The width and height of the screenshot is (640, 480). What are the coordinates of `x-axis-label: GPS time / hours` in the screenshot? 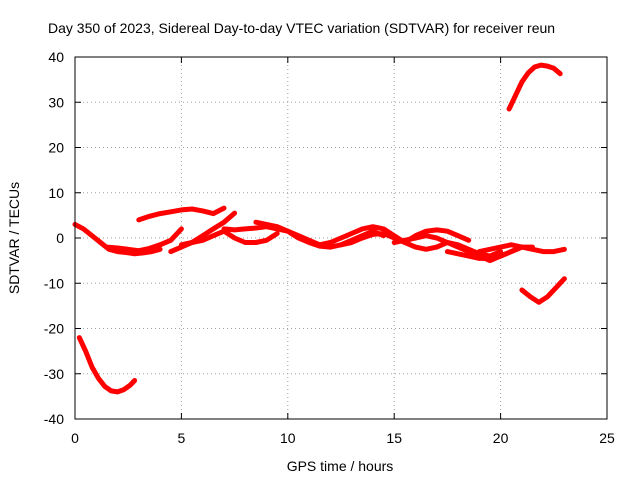 It's located at (340, 466).